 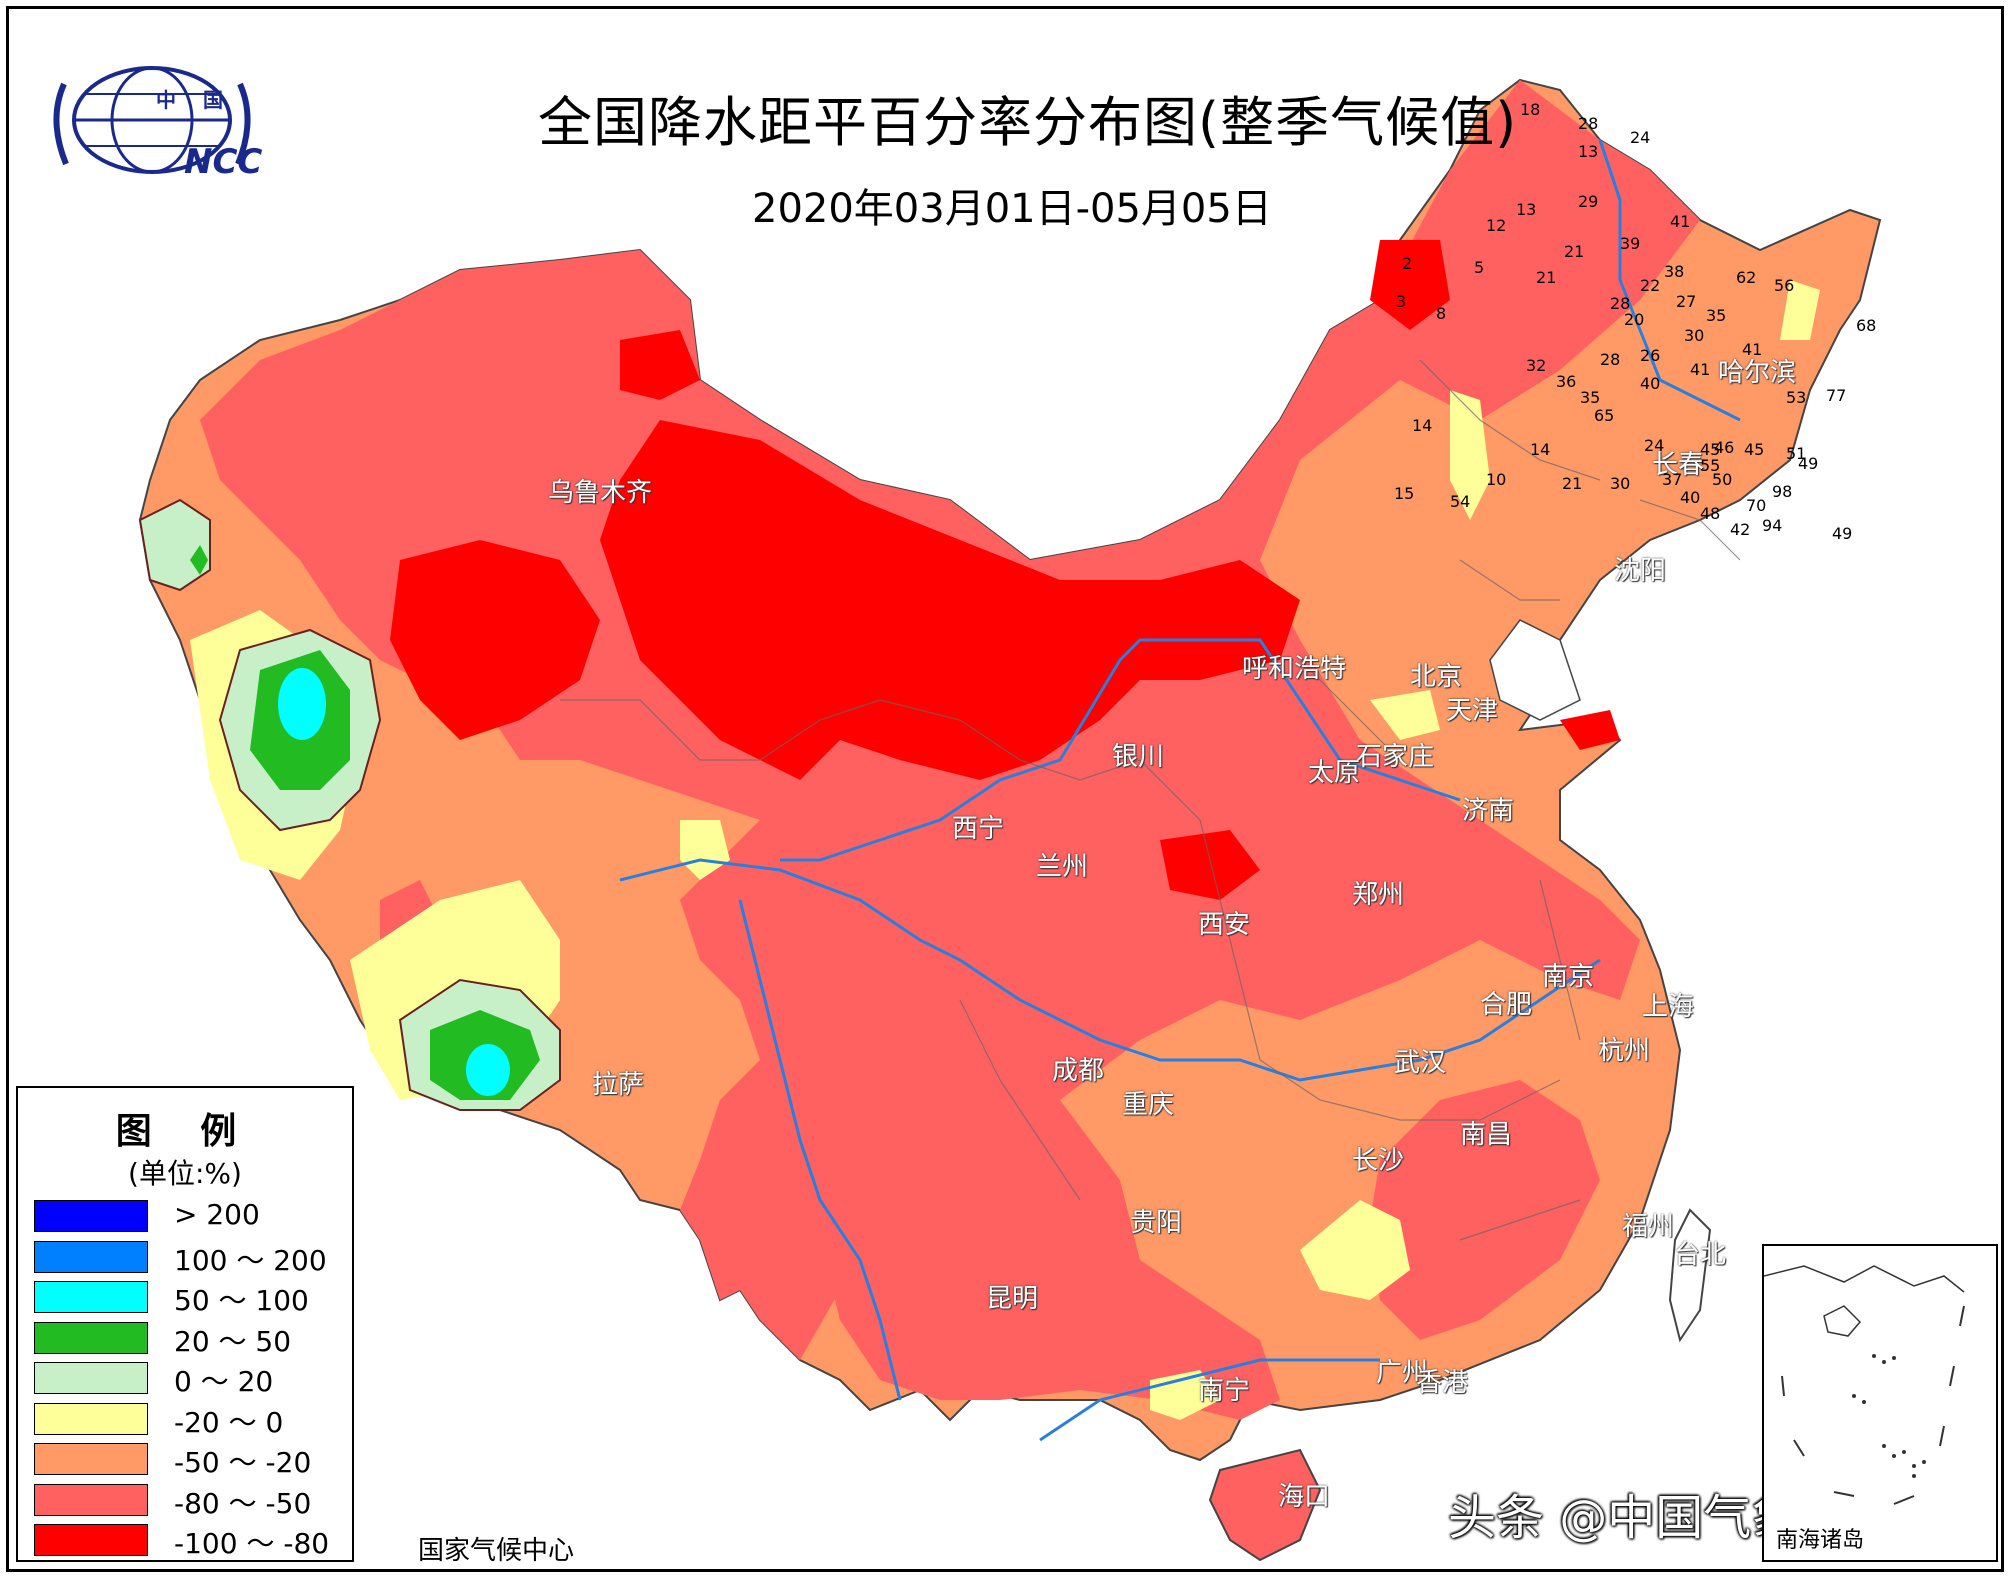 What do you see at coordinates (1442, 1383) in the screenshot?
I see `city-label: 香港` at bounding box center [1442, 1383].